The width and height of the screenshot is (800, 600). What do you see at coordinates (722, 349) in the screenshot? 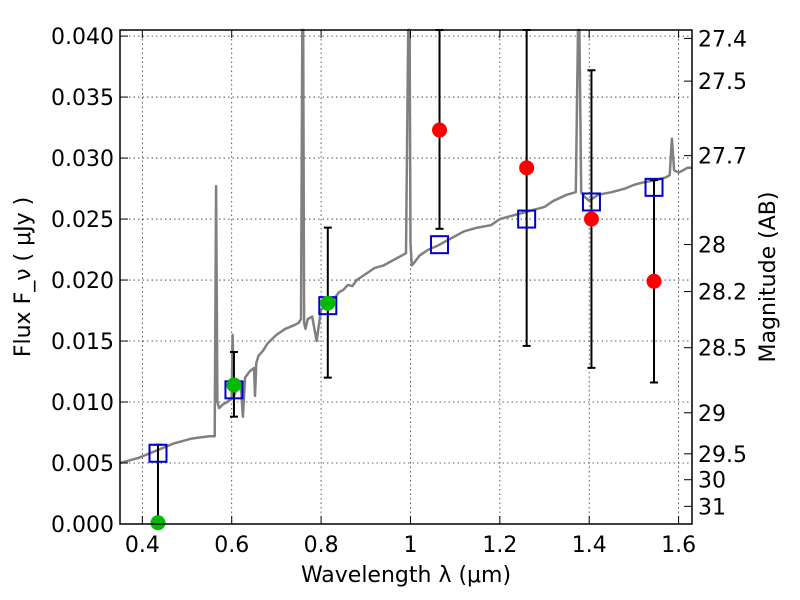
I see `right-tick-label: 28.5` at bounding box center [722, 349].